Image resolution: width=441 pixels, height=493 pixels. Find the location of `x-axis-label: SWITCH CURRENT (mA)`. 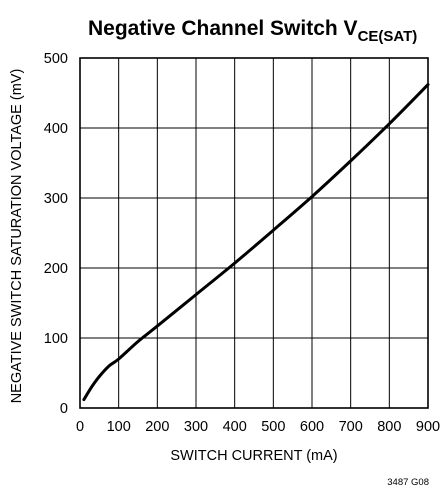

x-axis-label: SWITCH CURRENT (mA) is located at coordinates (253, 456).